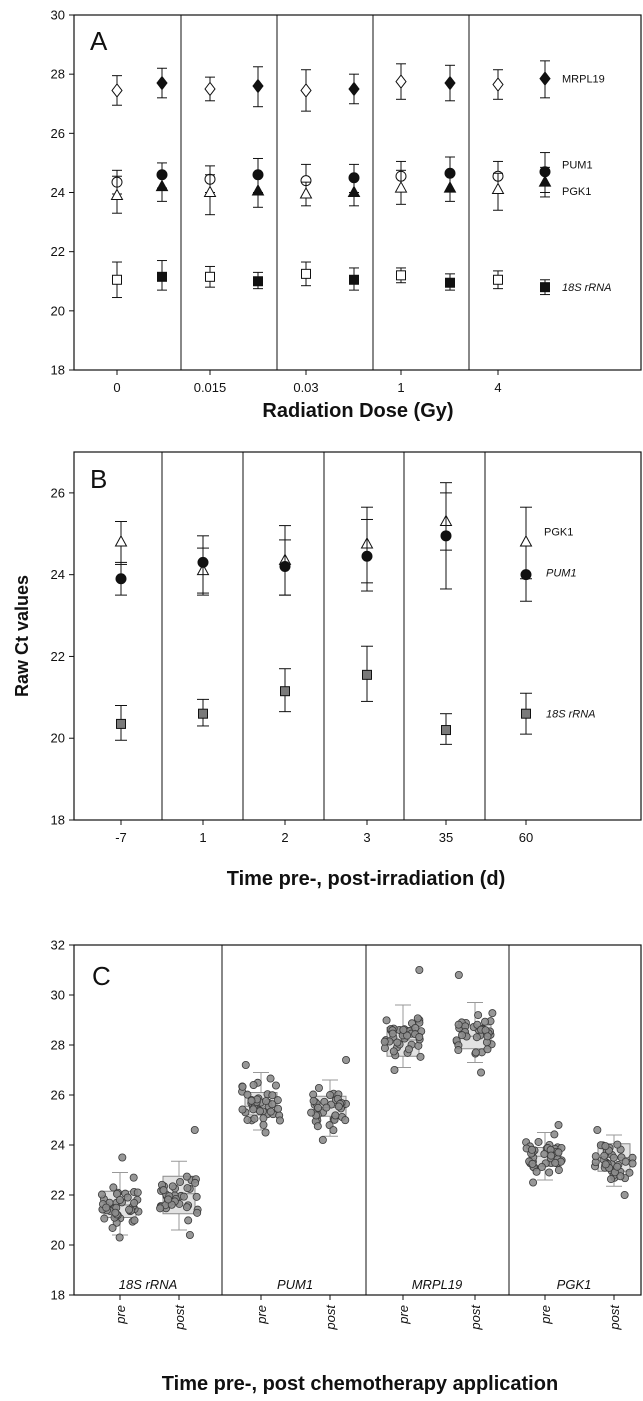  What do you see at coordinates (62, 656) in the screenshot?
I see `panel-b-yticks: 18 20 22 24 26` at bounding box center [62, 656].